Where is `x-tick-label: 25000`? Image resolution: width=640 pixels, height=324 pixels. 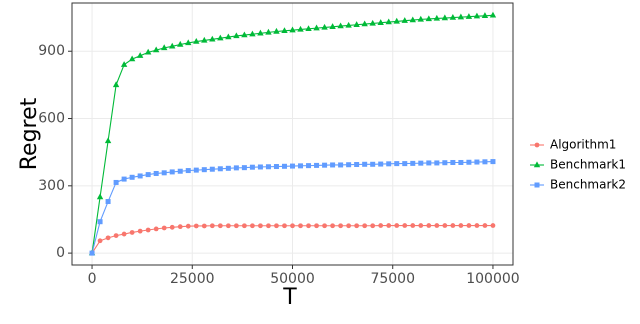
x-tick-label: 25000 is located at coordinates (192, 279).